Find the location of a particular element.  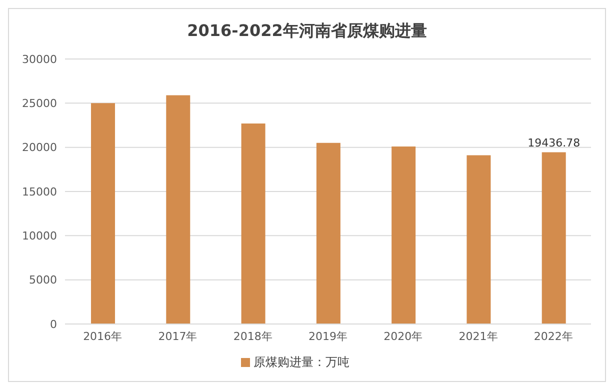

y-tick-label: 5000 is located at coordinates (43, 280).